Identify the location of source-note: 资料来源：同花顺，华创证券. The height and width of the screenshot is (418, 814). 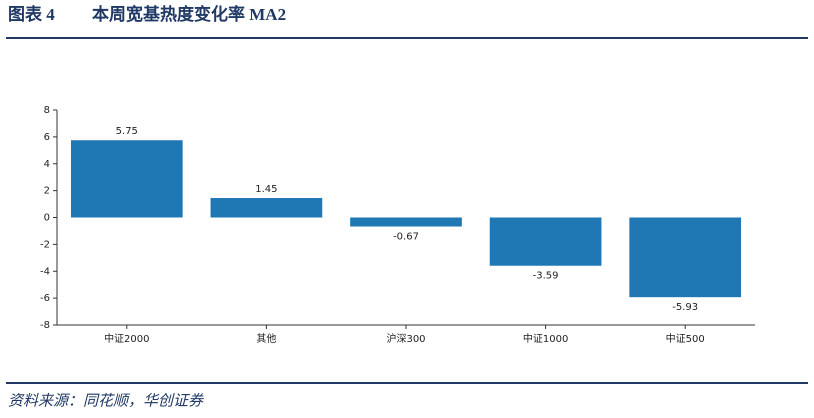
(106, 400).